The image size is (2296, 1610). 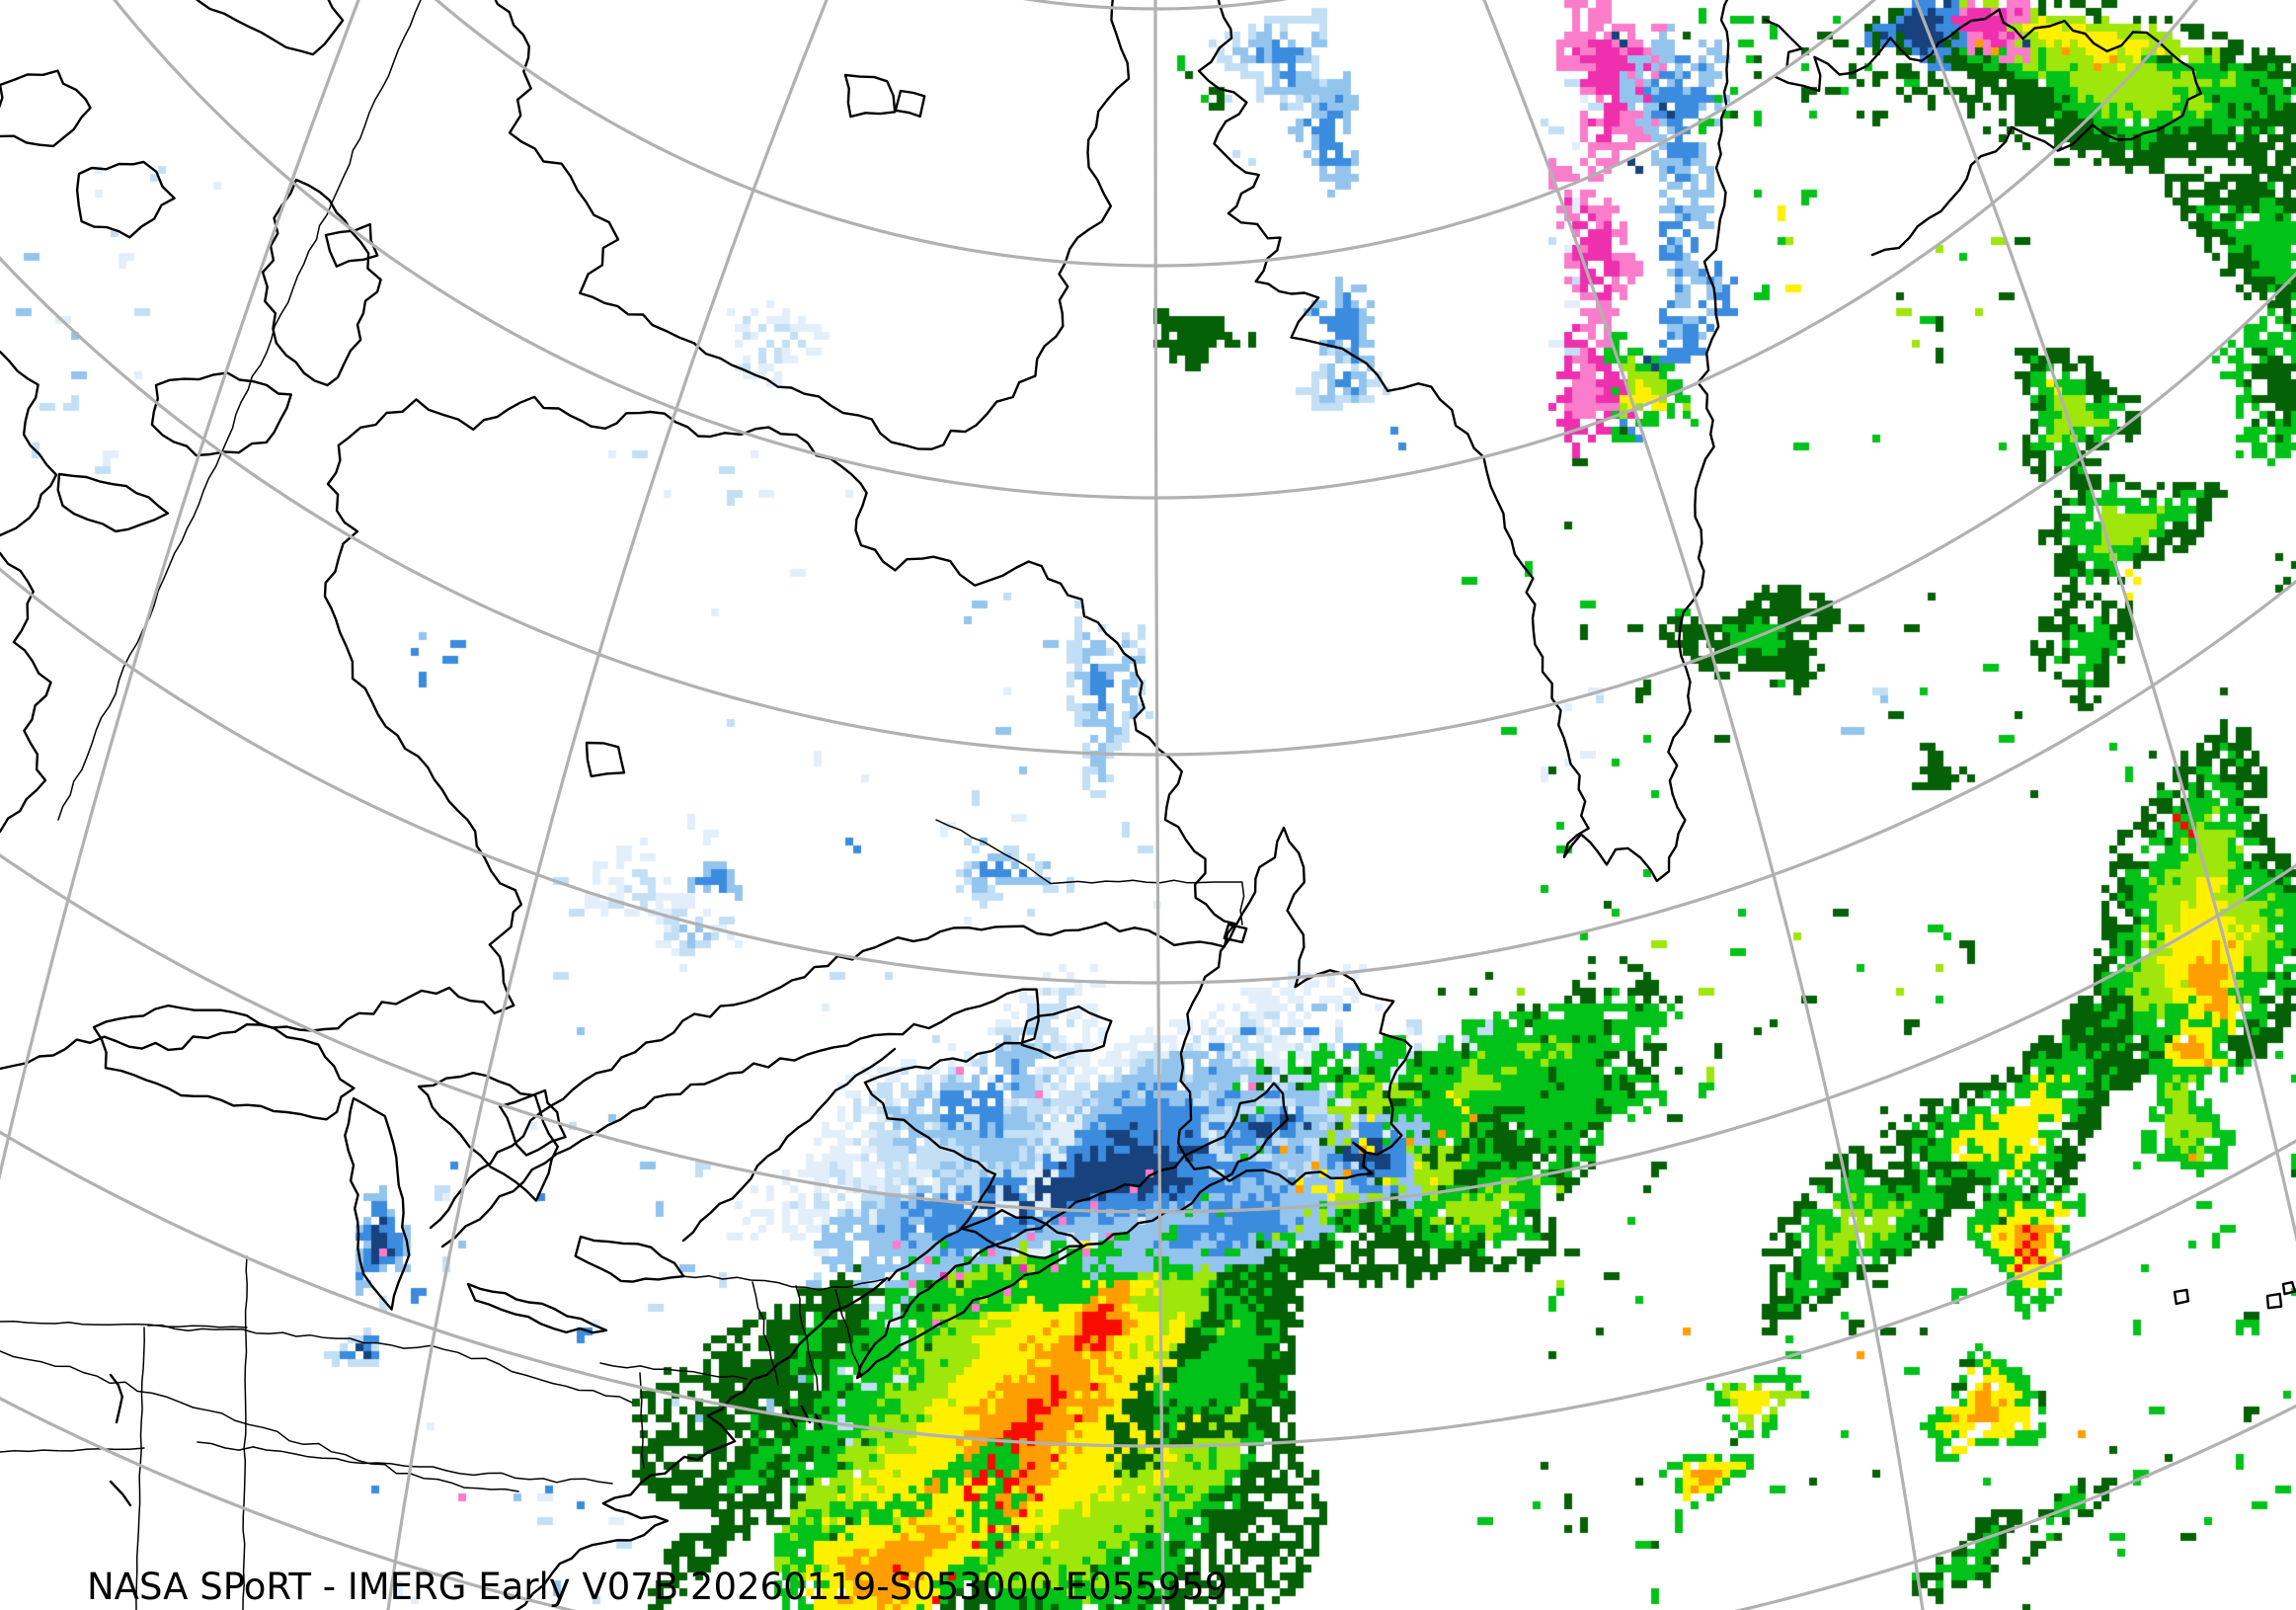 What do you see at coordinates (260, 1421) in the screenshot?
I see `border-ohio-river` at bounding box center [260, 1421].